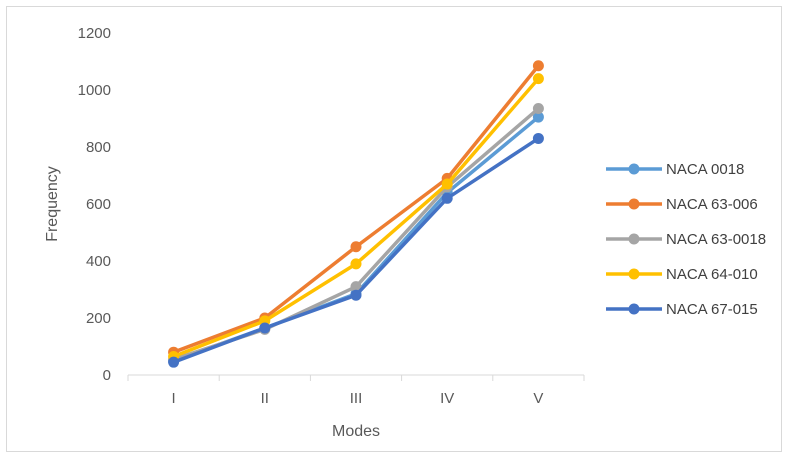  I want to click on y-axis-title: Frequency, so click(52, 204).